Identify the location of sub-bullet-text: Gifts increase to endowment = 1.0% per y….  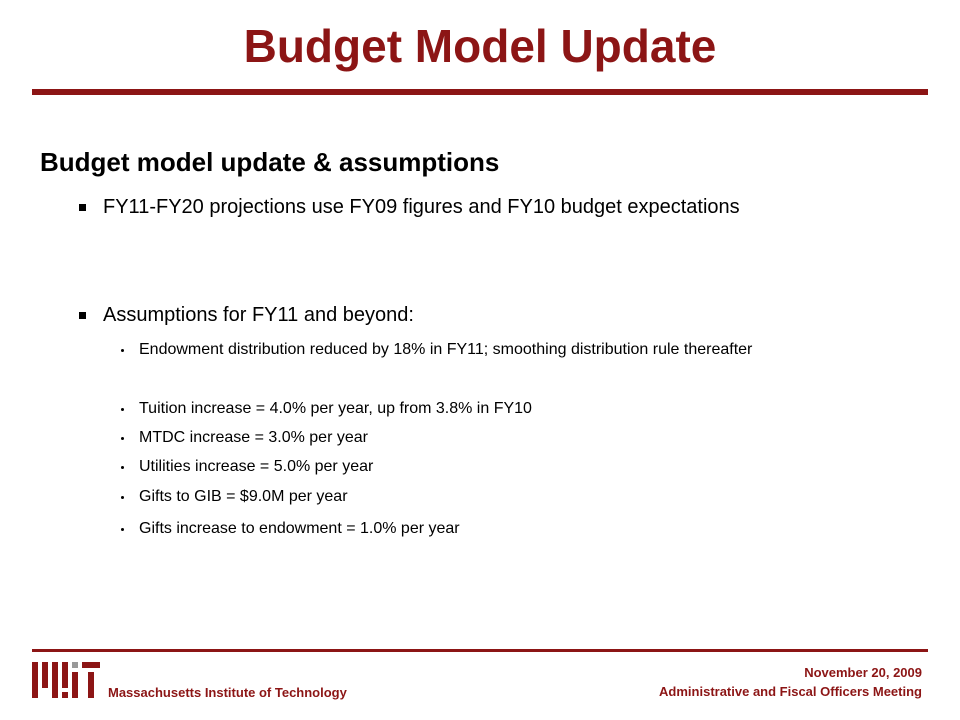
(299, 528).